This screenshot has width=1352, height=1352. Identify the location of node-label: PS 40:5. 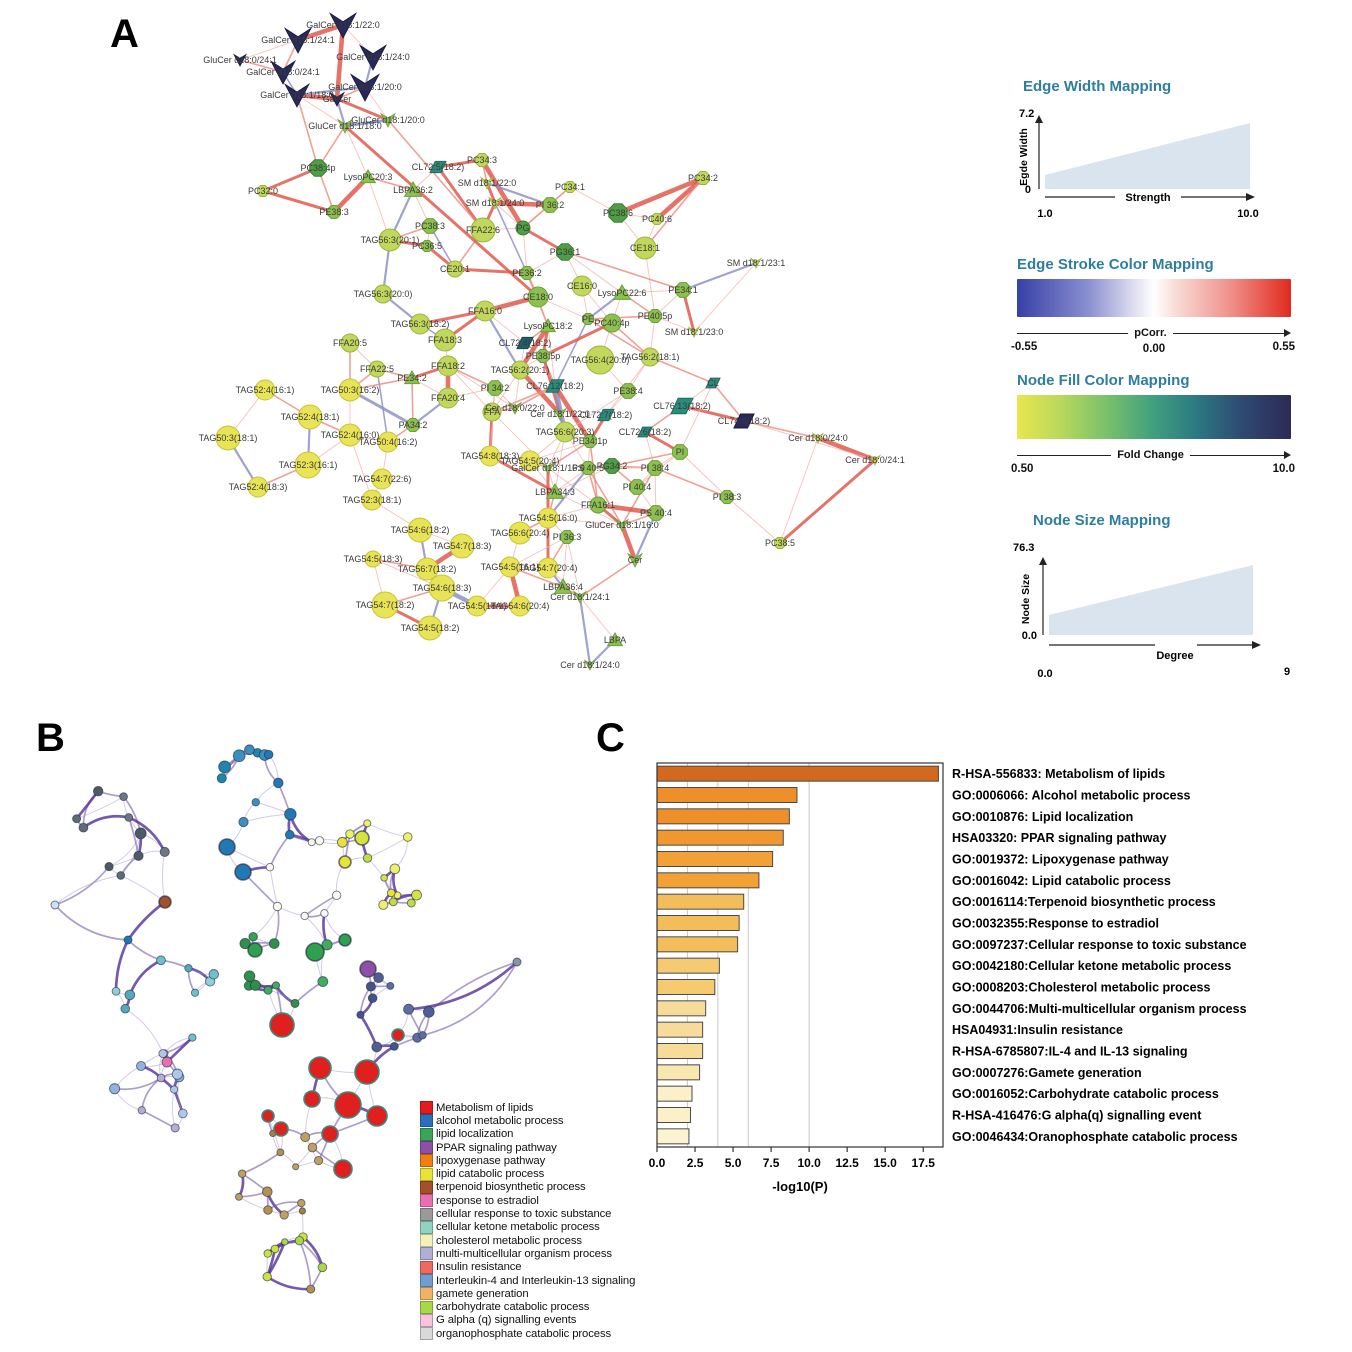
(588, 468).